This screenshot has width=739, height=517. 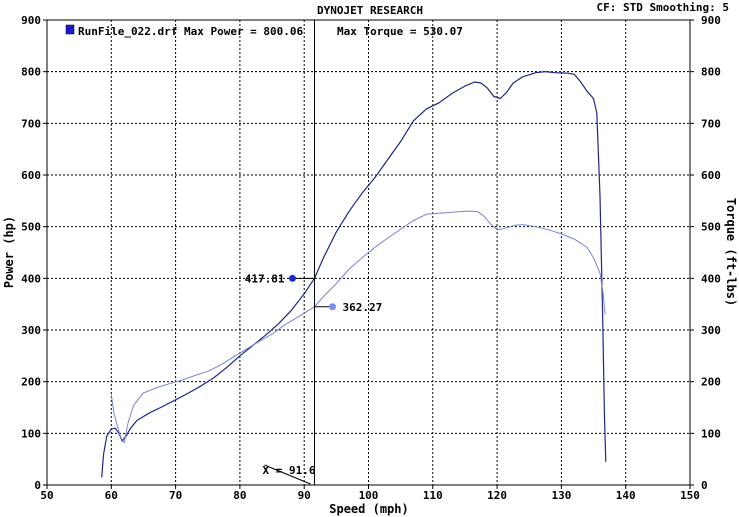 What do you see at coordinates (400, 31) in the screenshot?
I see `legend-max-torque: Max Torque = 530.07` at bounding box center [400, 31].